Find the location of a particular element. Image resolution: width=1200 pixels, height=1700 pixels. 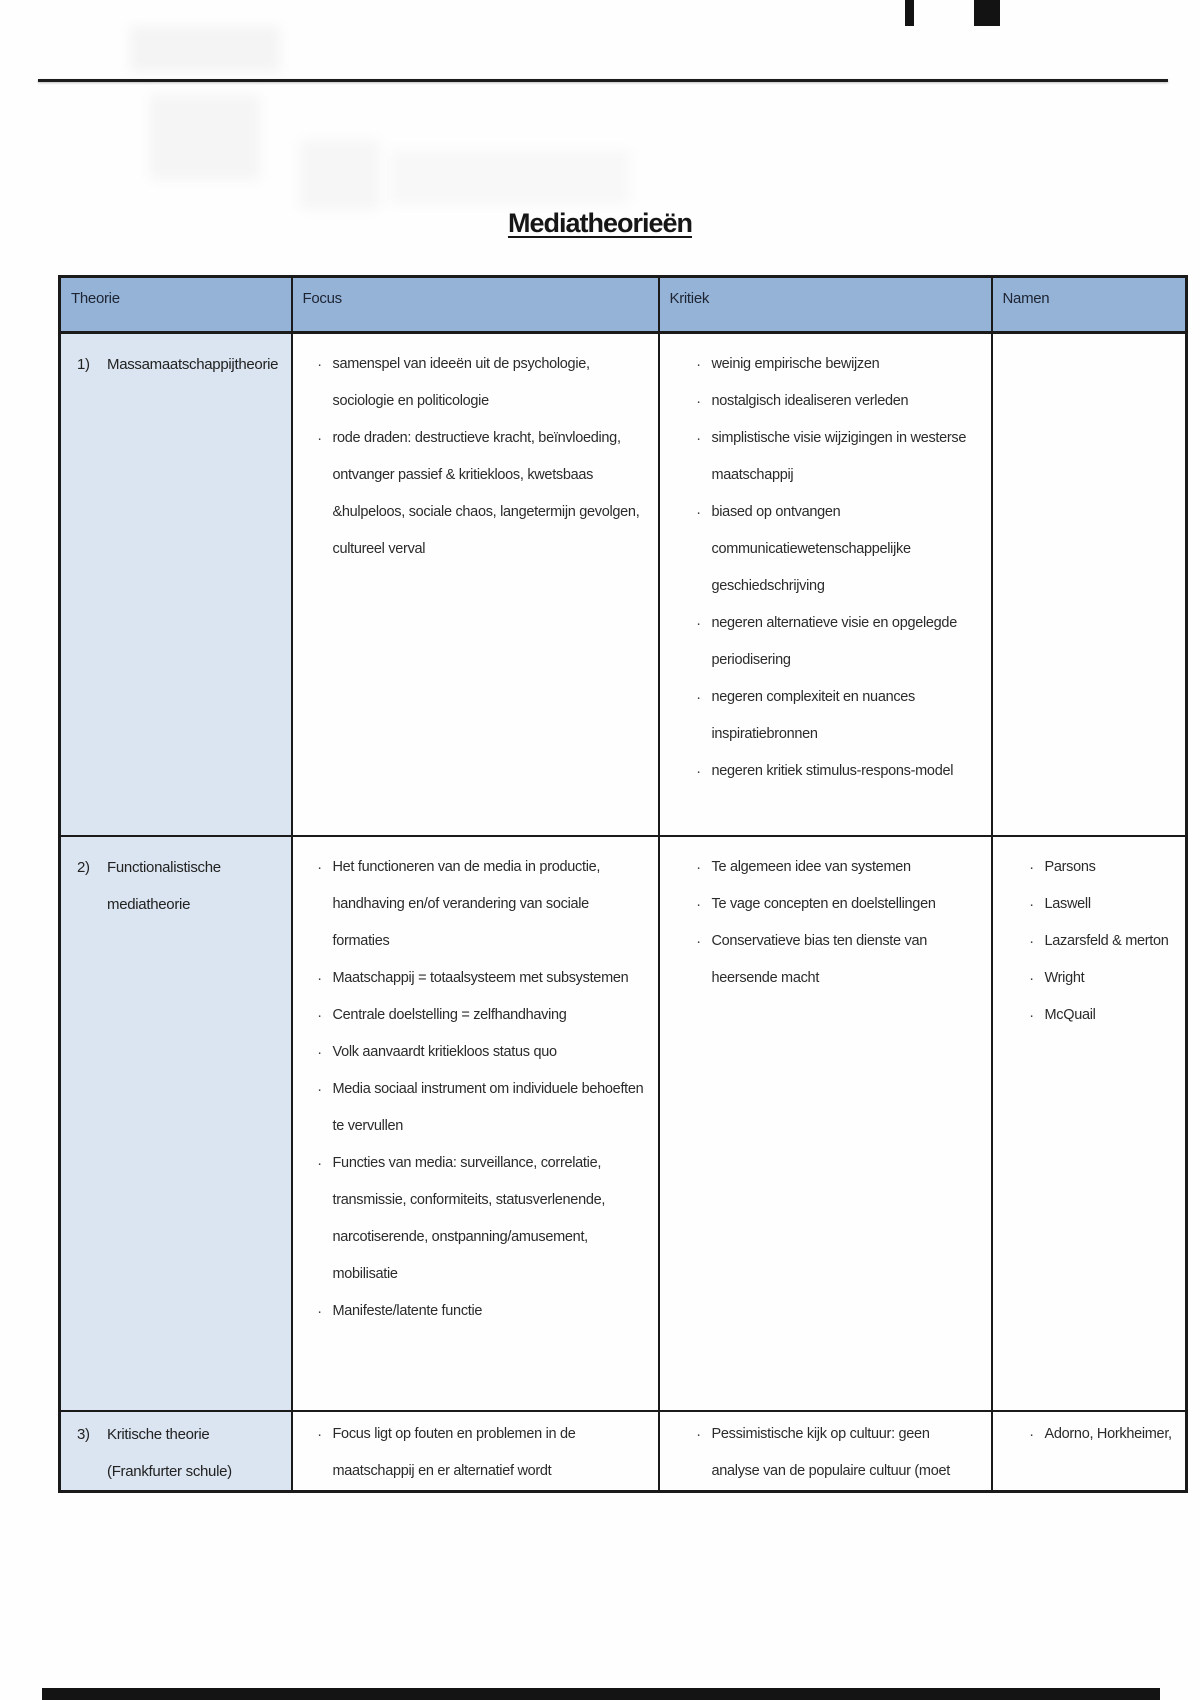

theorie-label: Massamaatschappijtheorie is located at coordinates (193, 364).